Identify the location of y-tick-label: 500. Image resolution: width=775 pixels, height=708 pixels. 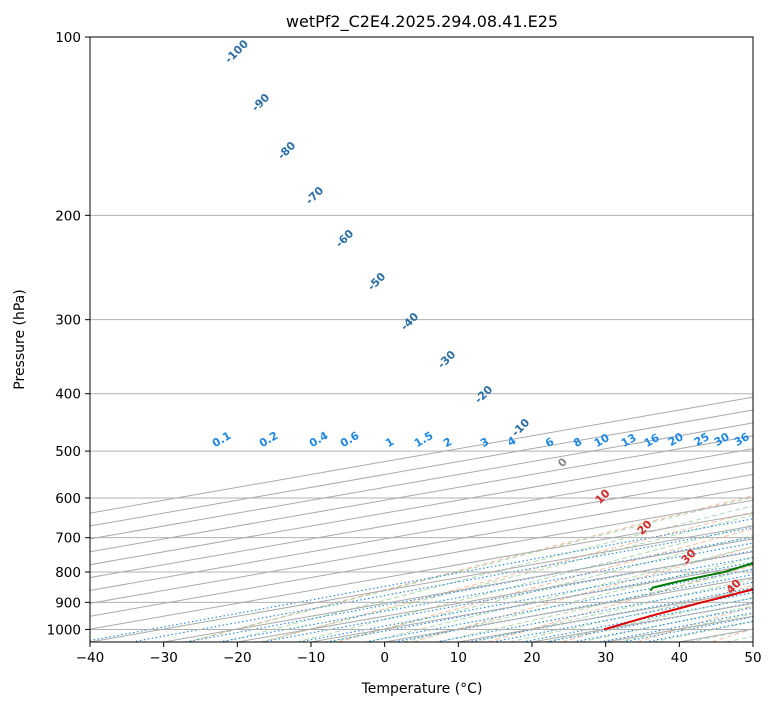
(68, 452).